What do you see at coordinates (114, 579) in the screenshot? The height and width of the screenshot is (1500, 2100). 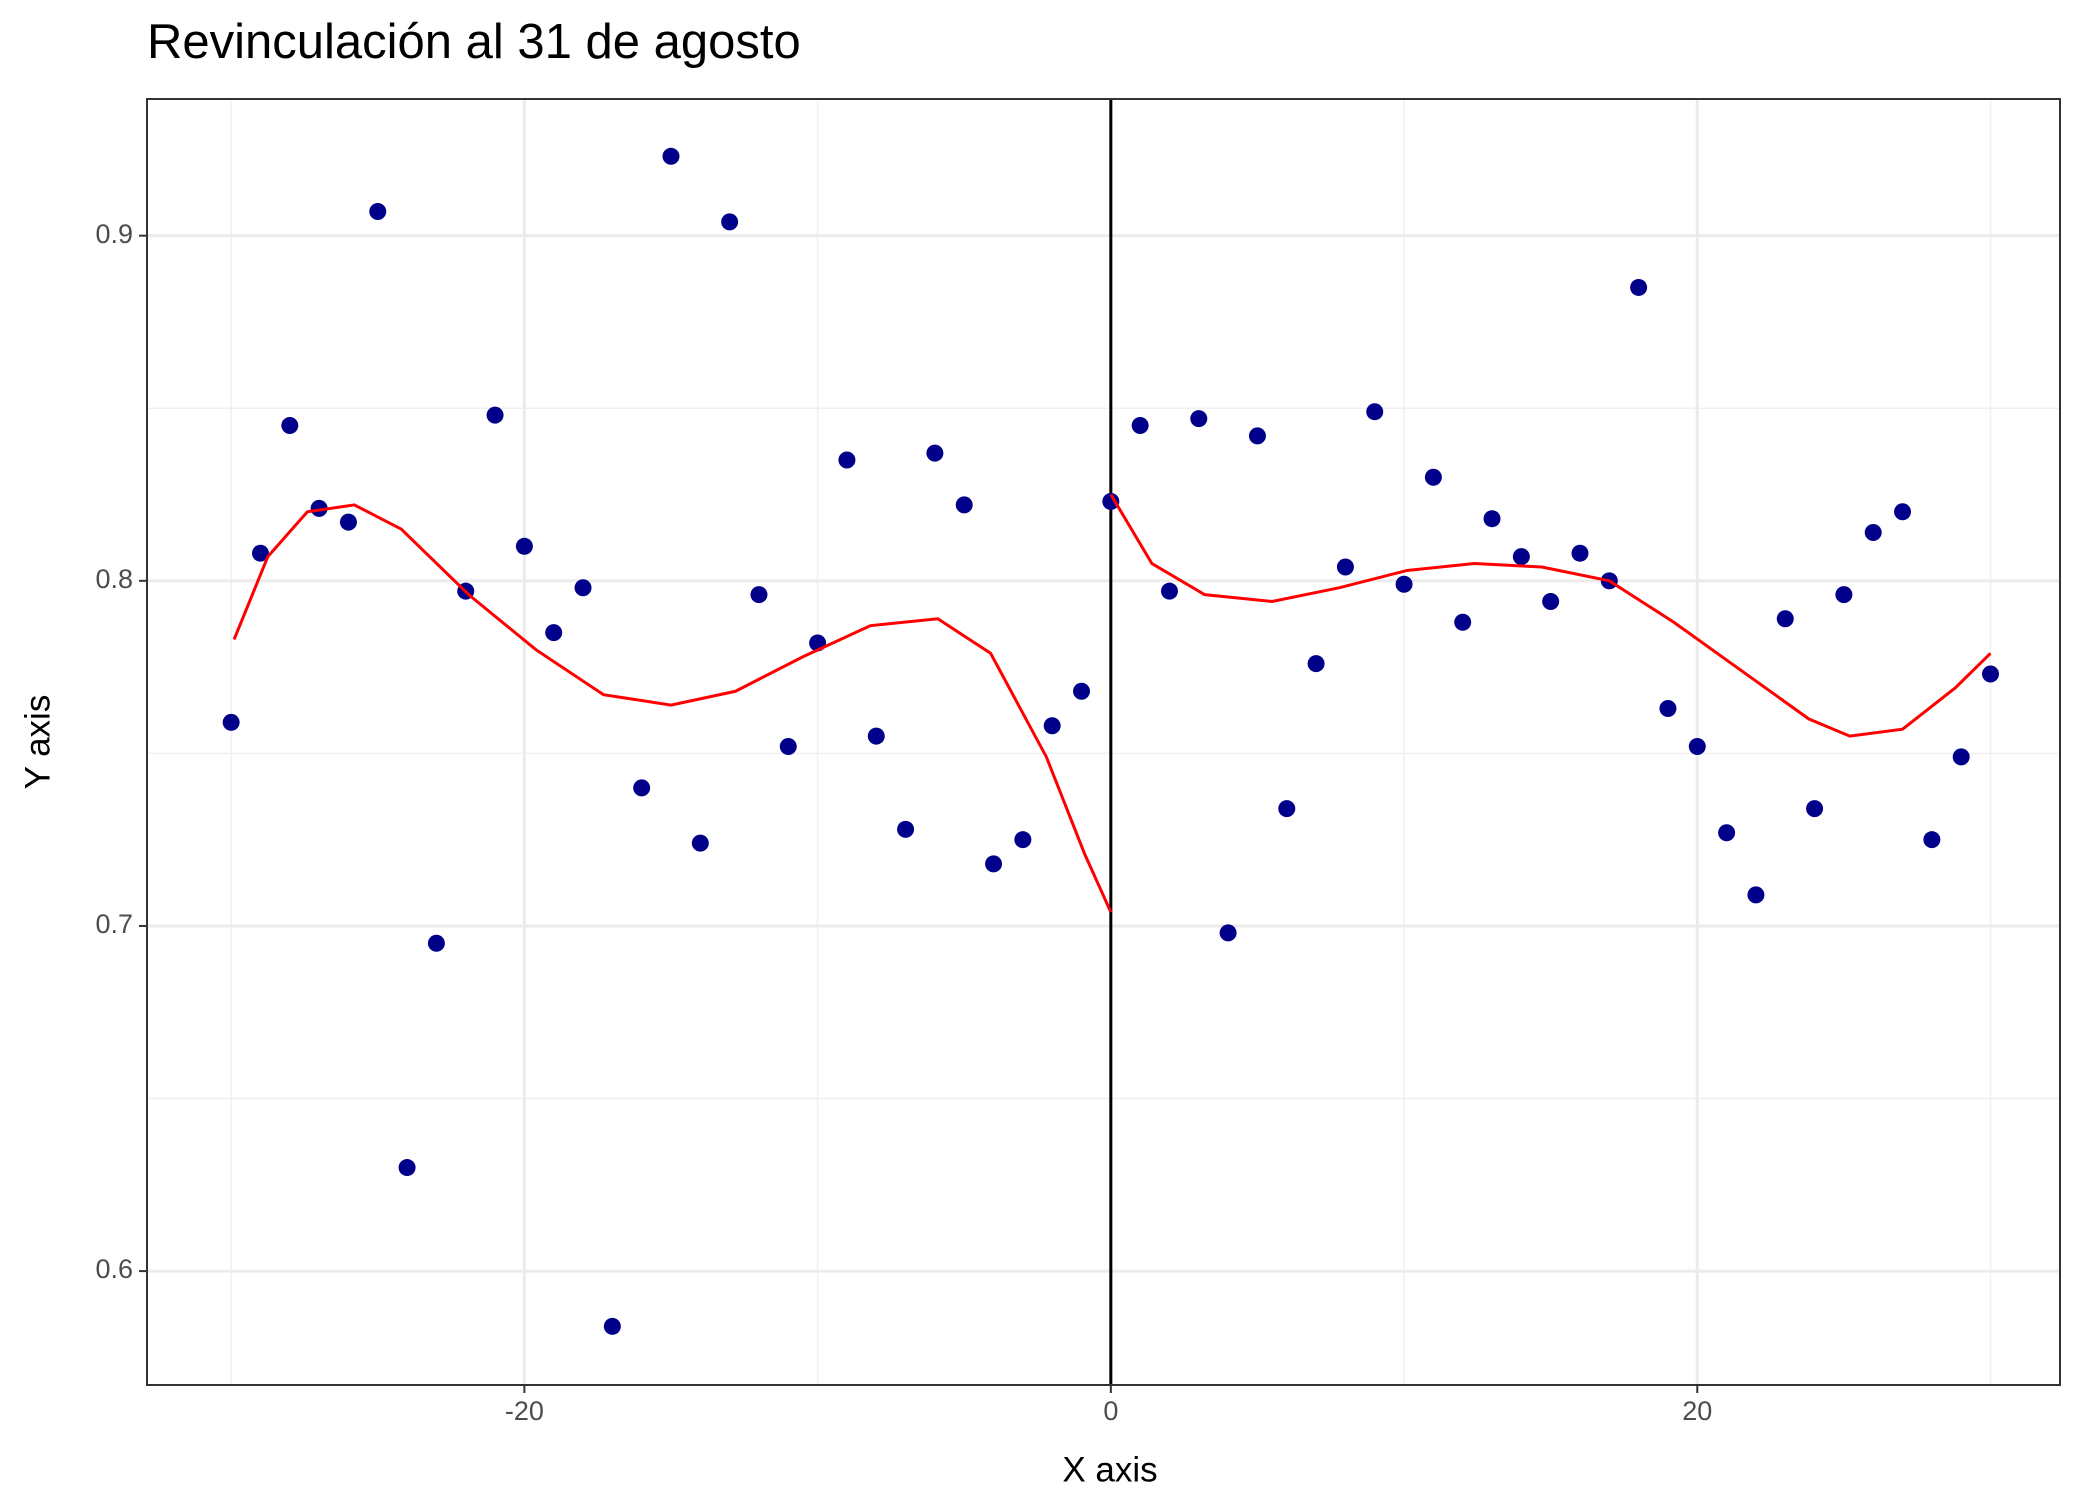 I see `y-tick-label: 0.8` at bounding box center [114, 579].